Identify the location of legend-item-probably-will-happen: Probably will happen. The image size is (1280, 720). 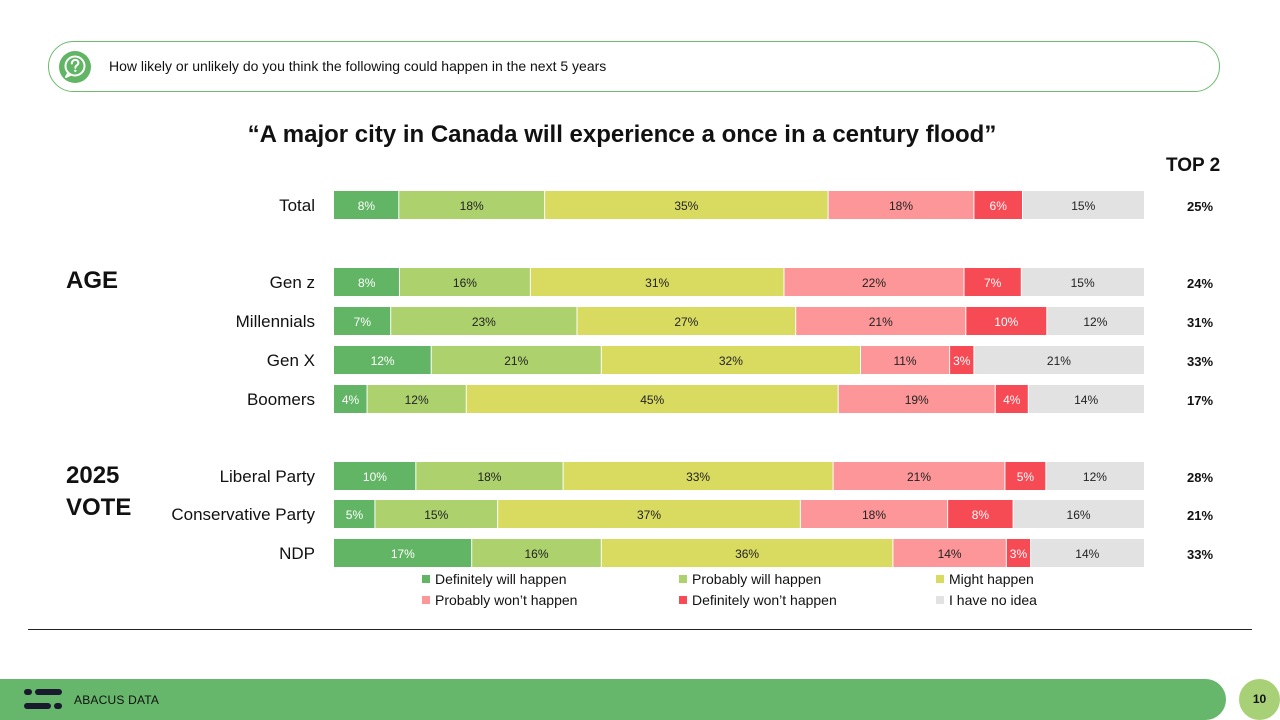
(797, 580).